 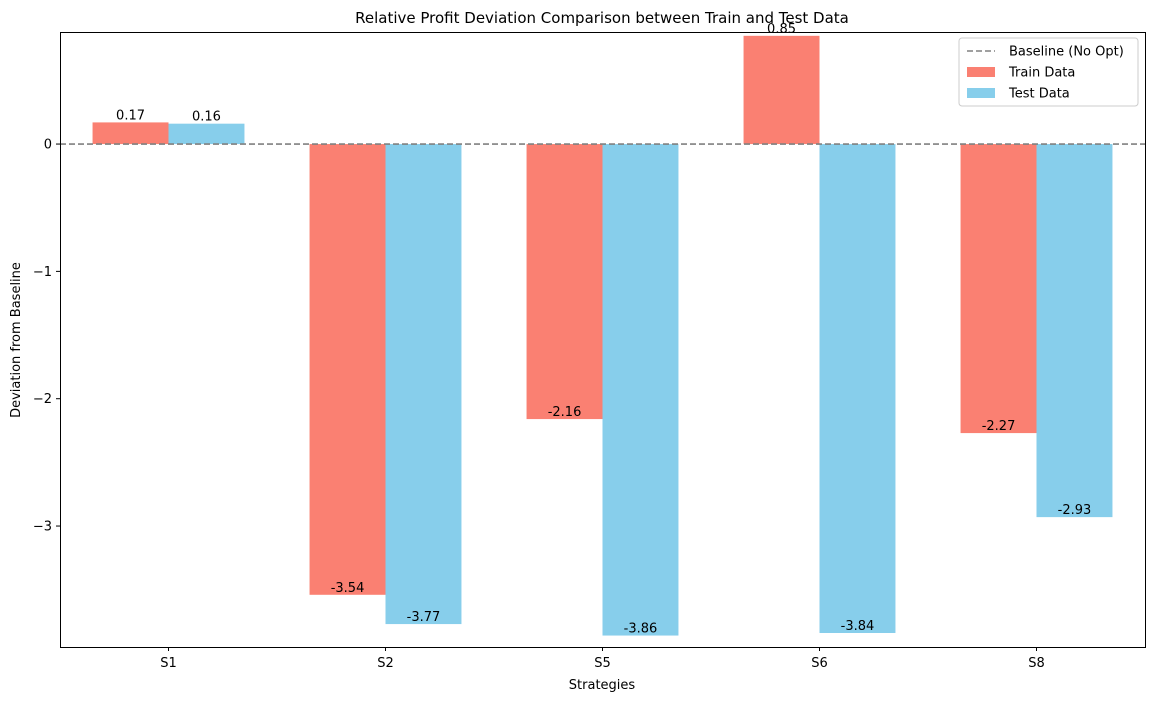 What do you see at coordinates (641, 629) in the screenshot?
I see `data-label-test-data-s5: -3.86` at bounding box center [641, 629].